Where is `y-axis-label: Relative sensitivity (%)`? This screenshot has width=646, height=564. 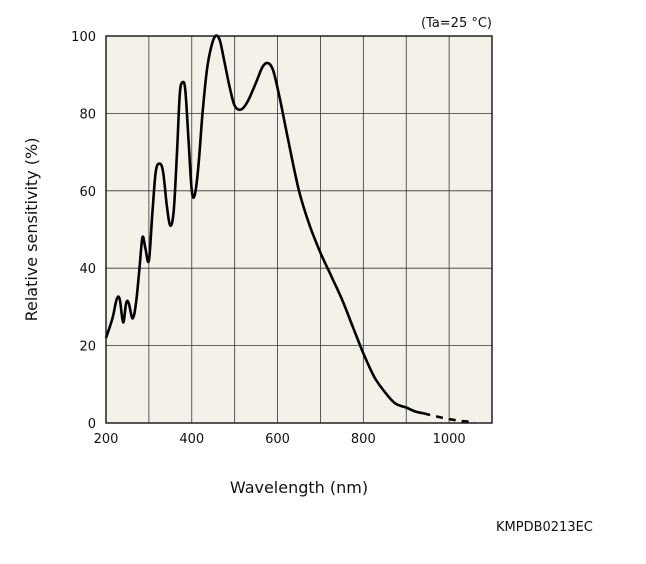
y-axis-label: Relative sensitivity (%) is located at coordinates (31, 230).